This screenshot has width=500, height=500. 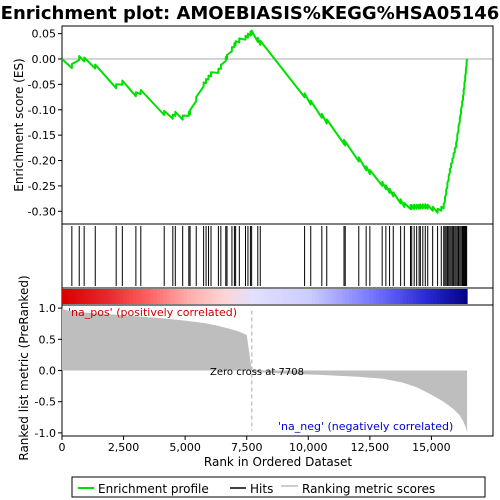 What do you see at coordinates (368, 489) in the screenshot?
I see `legend-label-ranking: Ranking metric scores` at bounding box center [368, 489].